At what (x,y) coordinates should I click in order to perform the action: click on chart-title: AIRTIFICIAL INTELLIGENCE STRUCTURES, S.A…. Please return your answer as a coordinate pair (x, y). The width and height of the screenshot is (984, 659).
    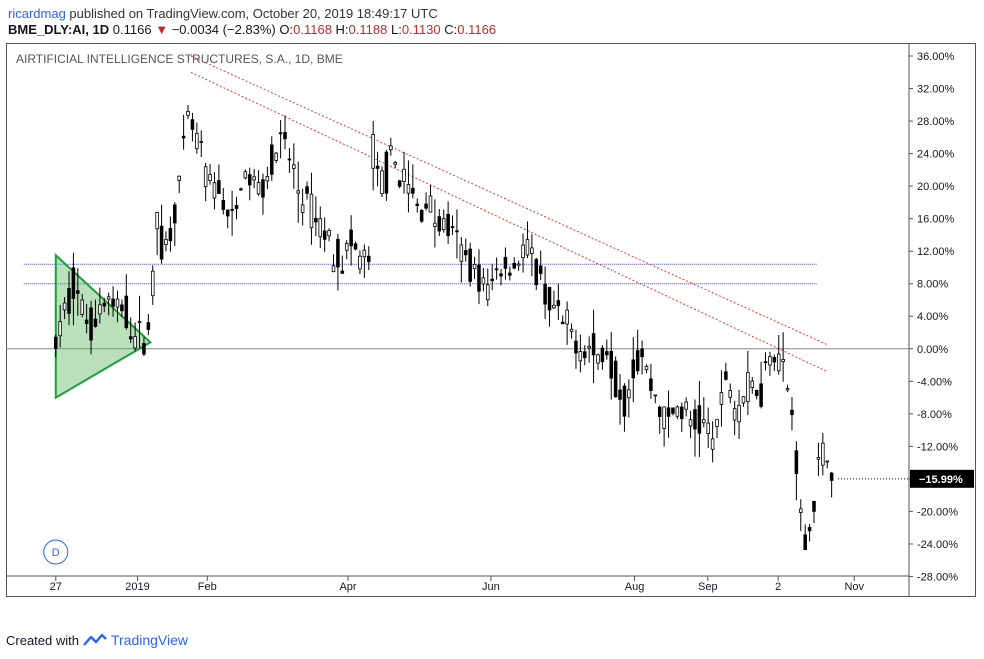
    Looking at the image, I should click on (179, 59).